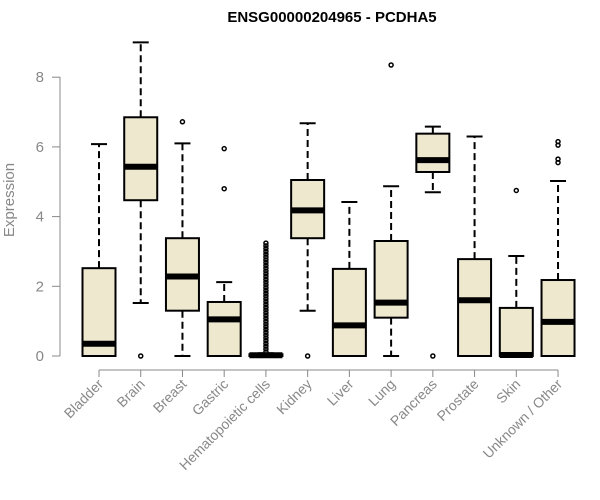 Image resolution: width=600 pixels, height=500 pixels. Describe the element at coordinates (340, 392) in the screenshot. I see `x-tick-label: Liver` at that location.